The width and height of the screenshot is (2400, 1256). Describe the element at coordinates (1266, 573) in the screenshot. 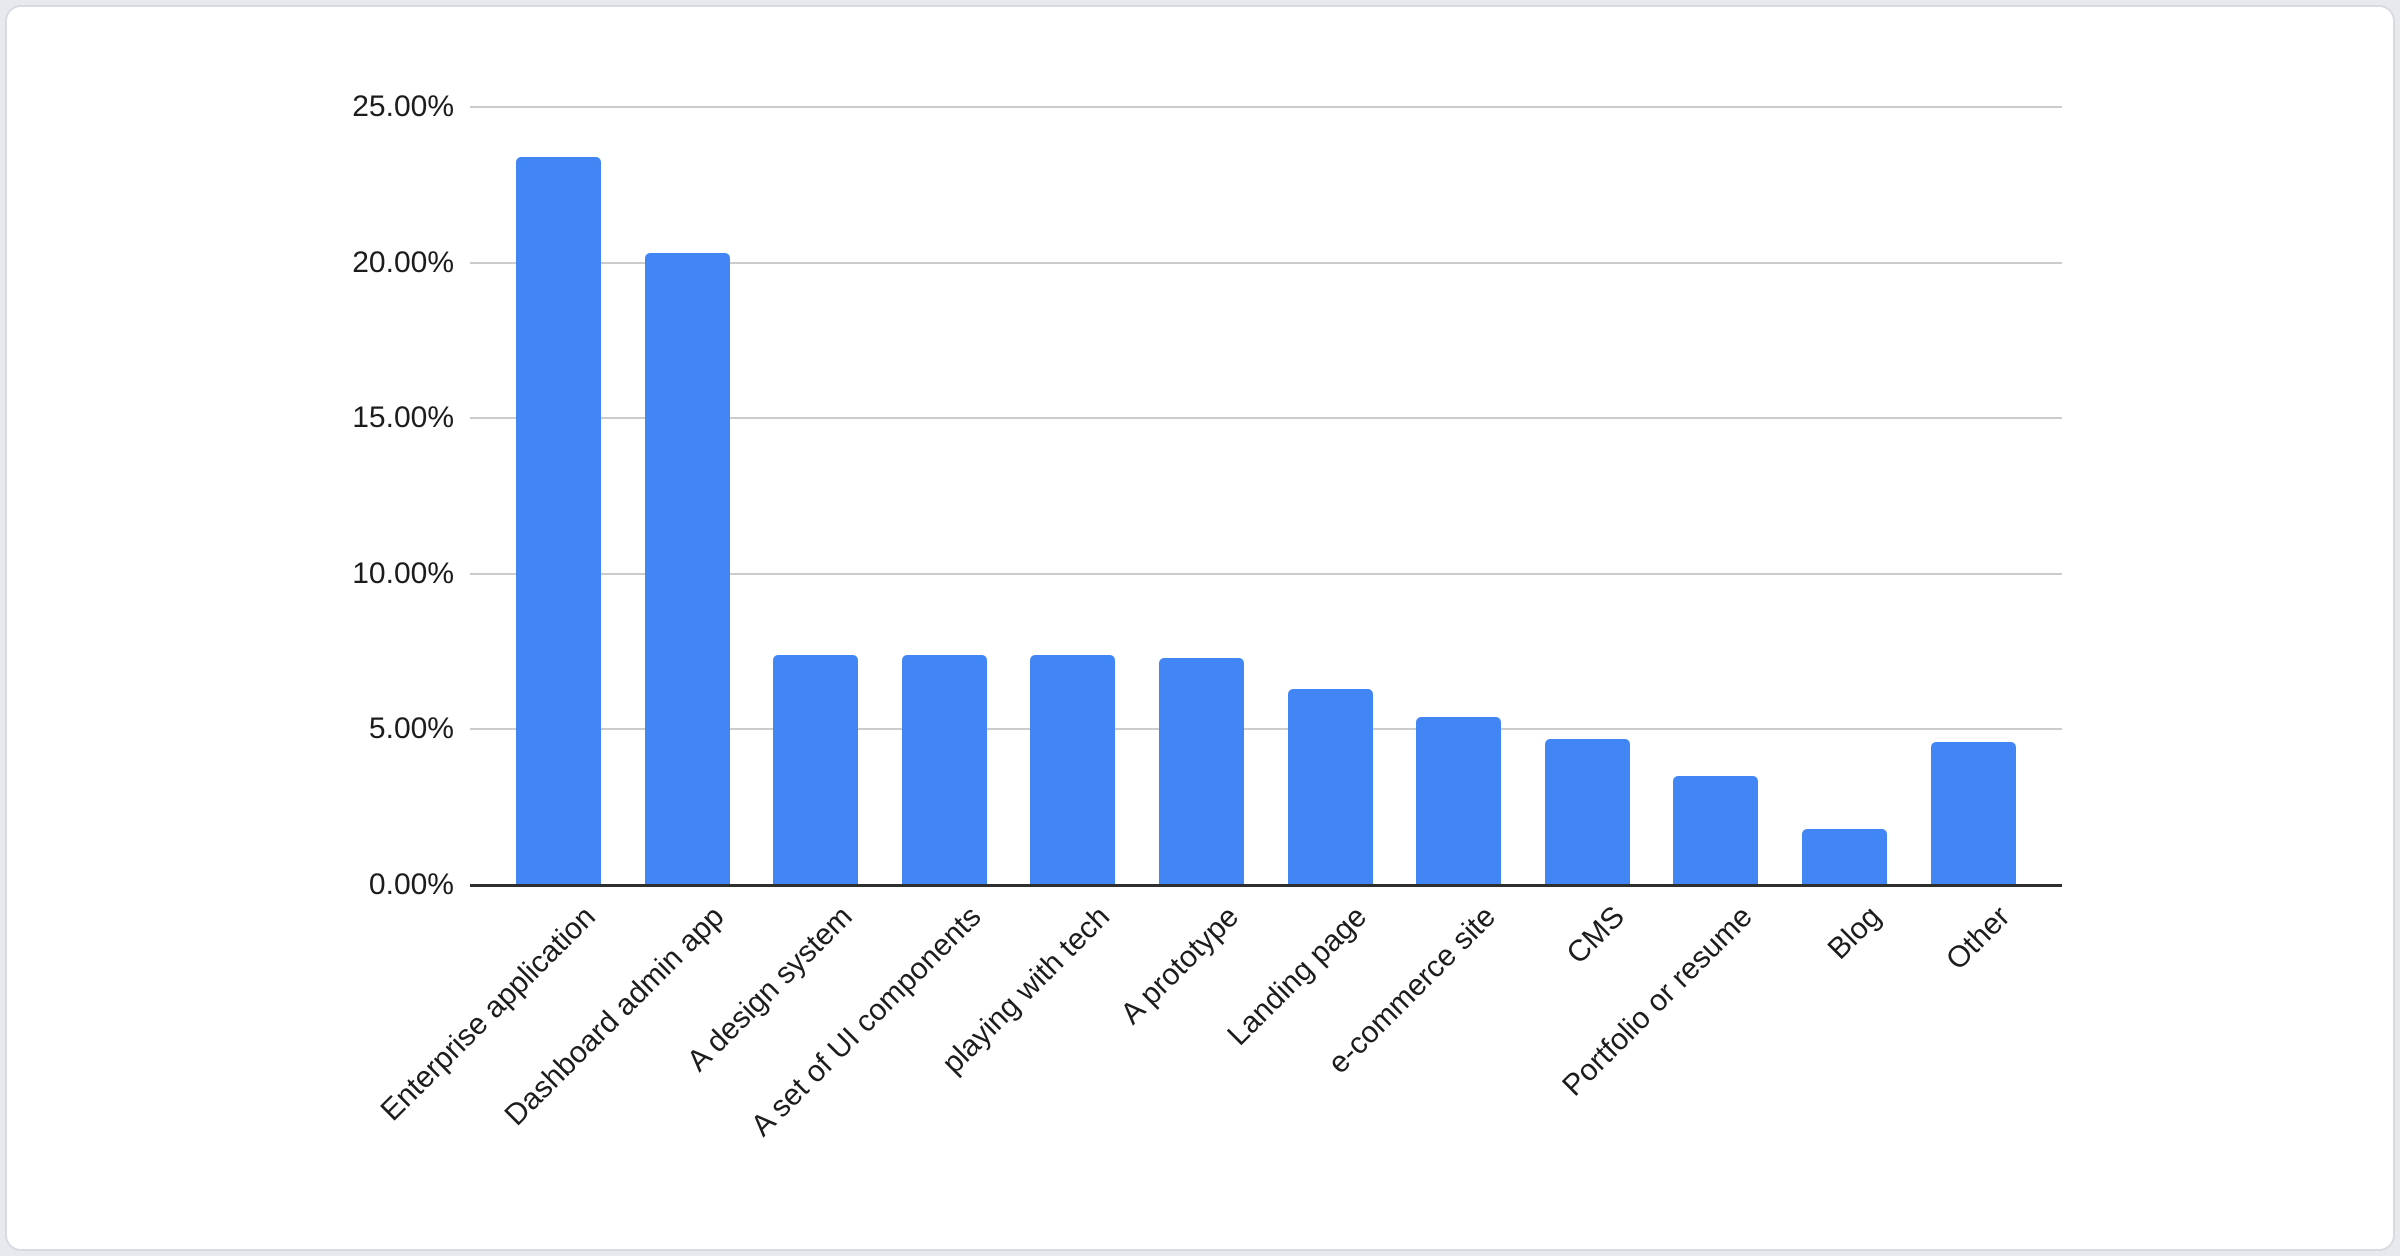

I see `gridline-10.00%` at that location.